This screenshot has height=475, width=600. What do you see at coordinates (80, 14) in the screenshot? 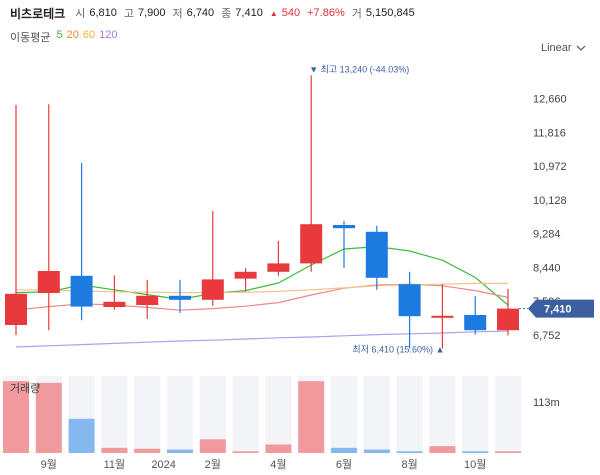
I see `open-label: 시` at bounding box center [80, 14].